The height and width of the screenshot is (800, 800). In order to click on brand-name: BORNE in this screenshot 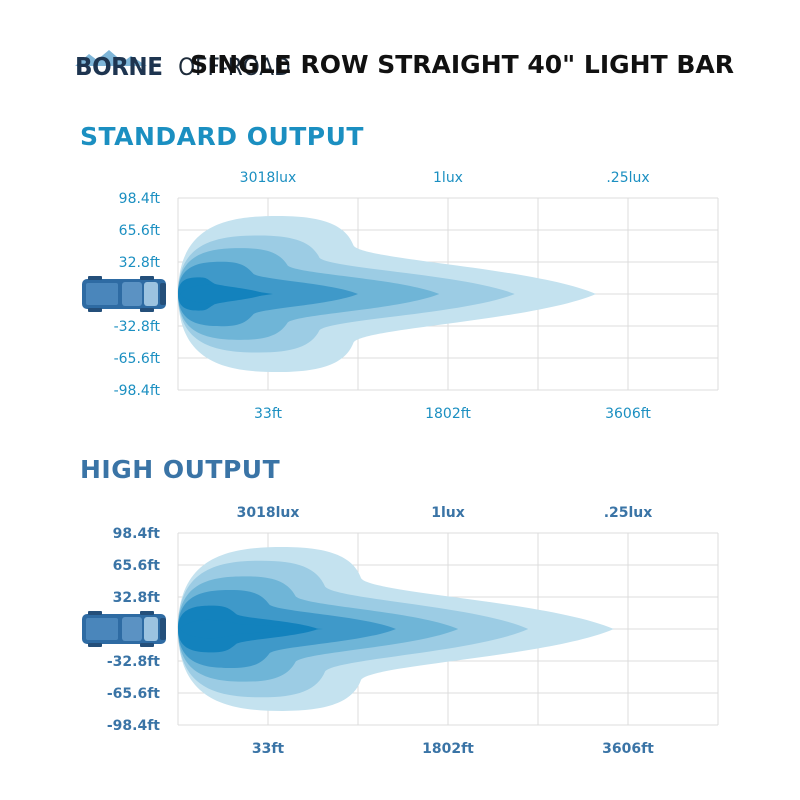, I will do `click(119, 66)`.